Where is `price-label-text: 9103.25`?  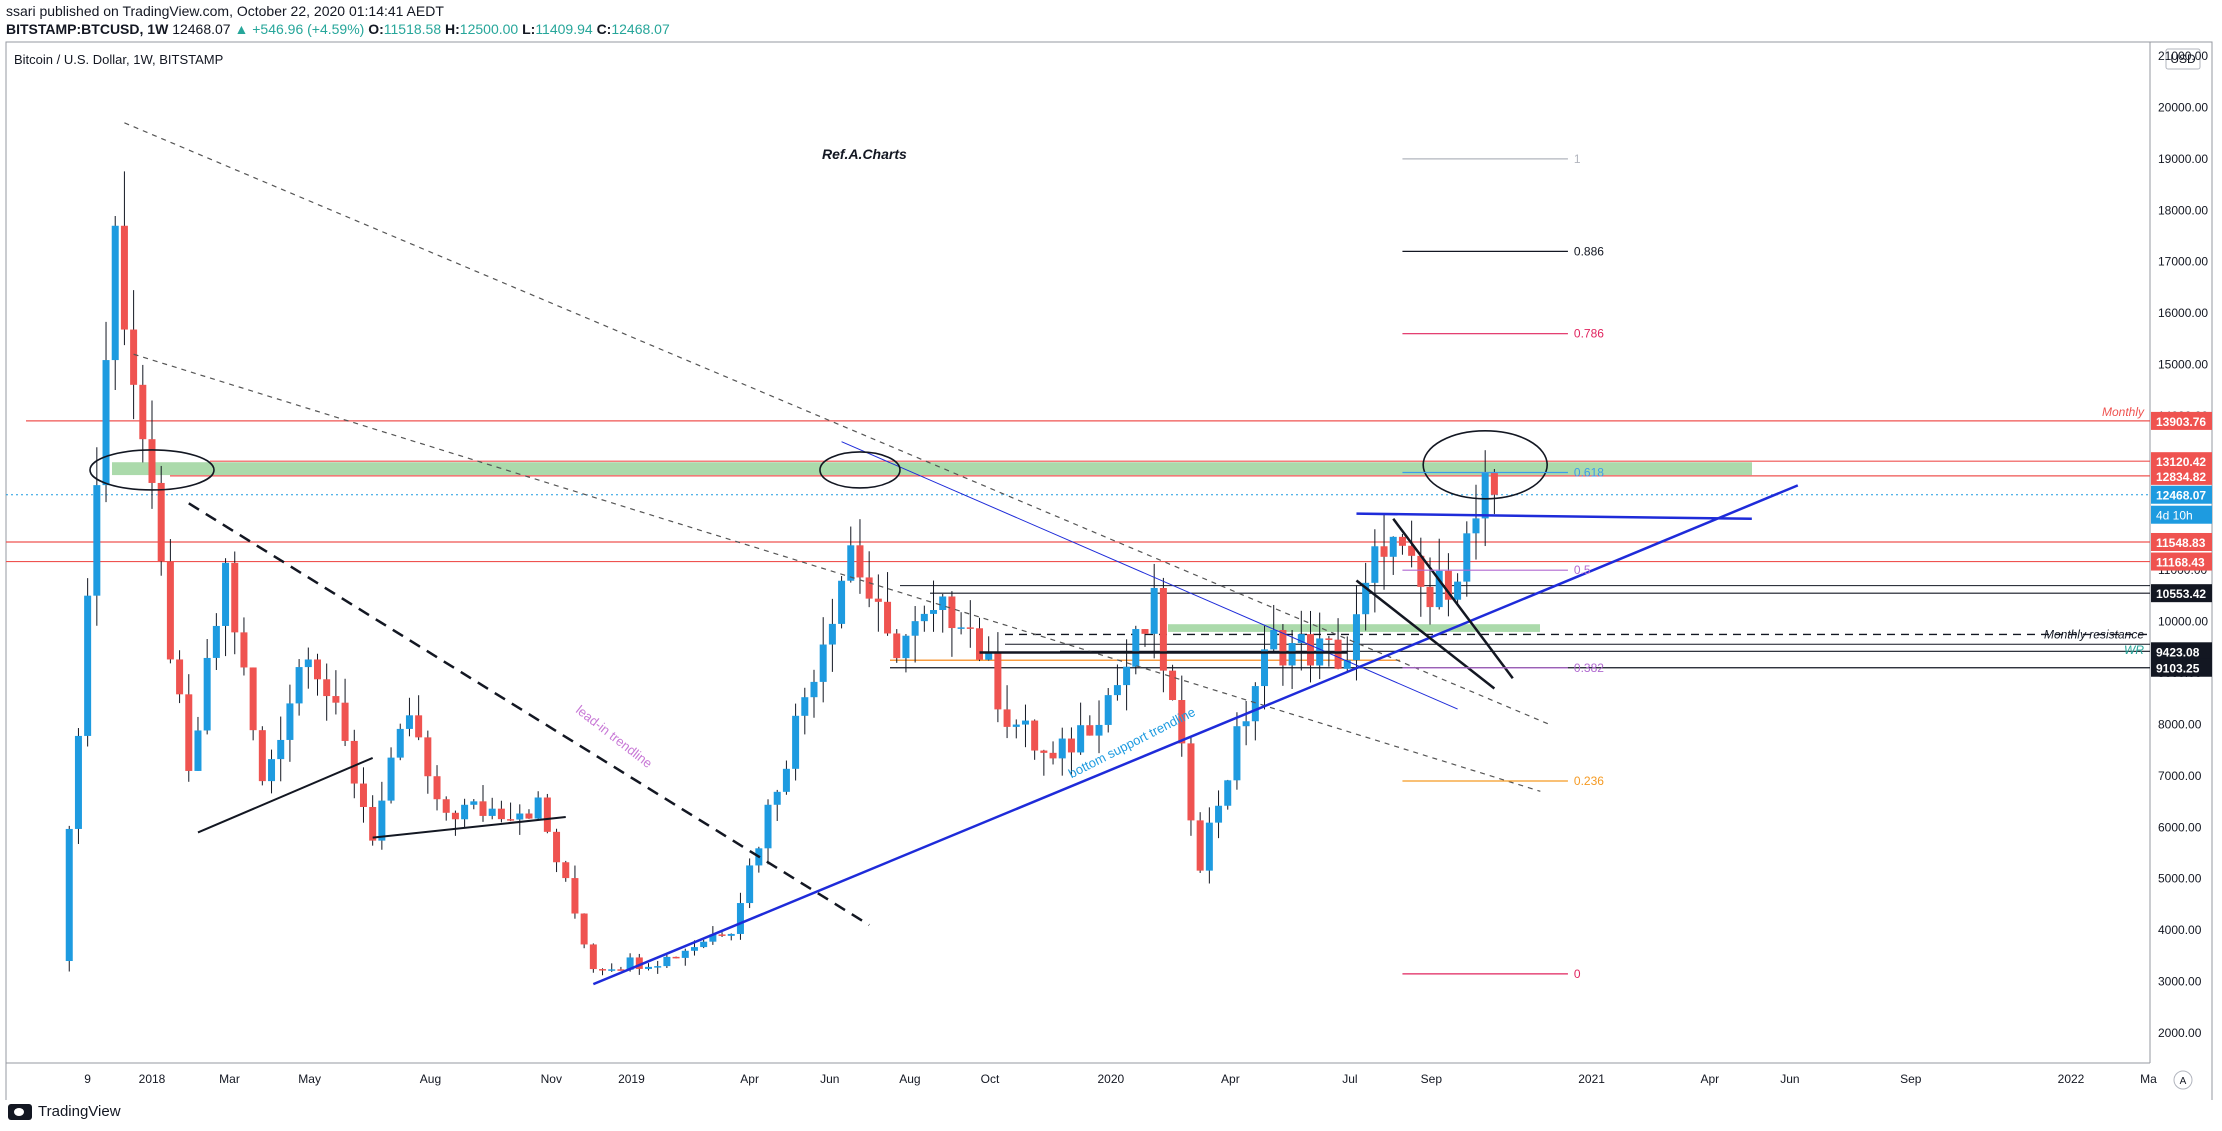 price-label-text: 9103.25 is located at coordinates (2178, 669).